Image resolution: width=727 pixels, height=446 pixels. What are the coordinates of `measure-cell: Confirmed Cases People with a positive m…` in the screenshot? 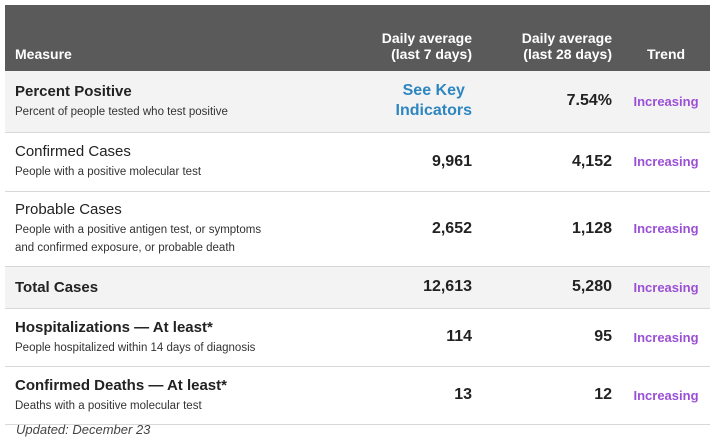 It's located at (163, 161).